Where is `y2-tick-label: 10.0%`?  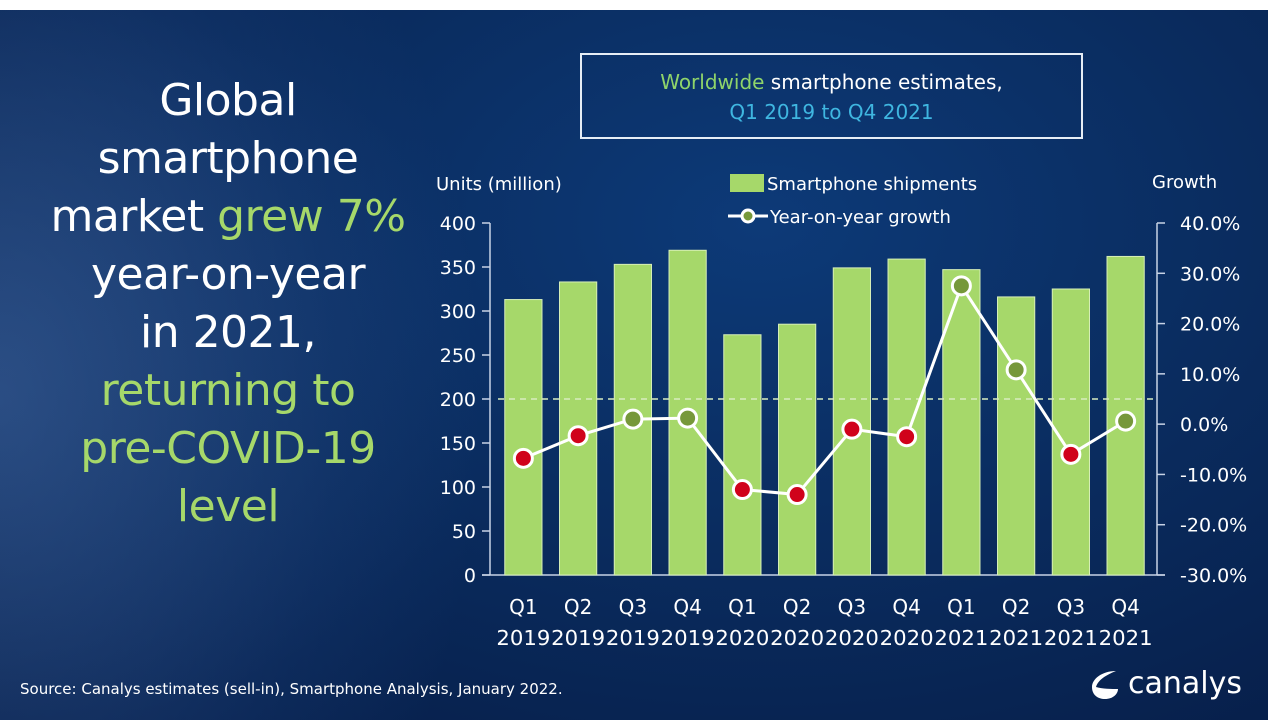
y2-tick-label: 10.0% is located at coordinates (1210, 375).